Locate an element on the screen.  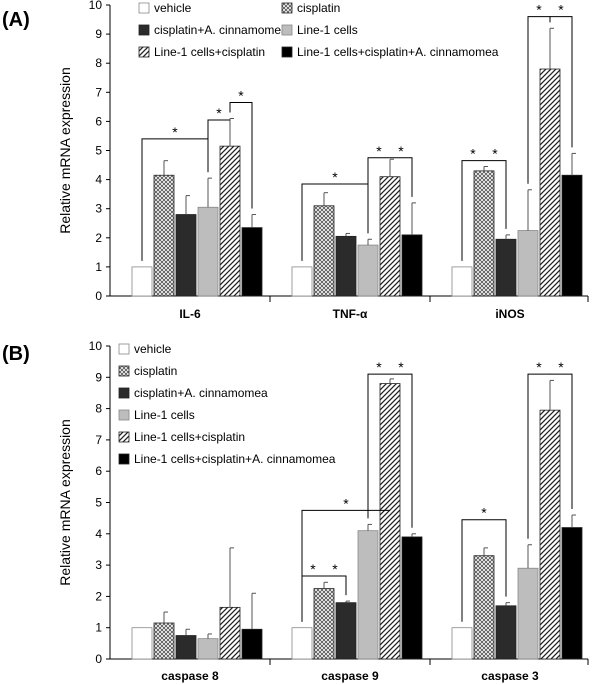
category-label: TNF-α is located at coordinates (350, 314).